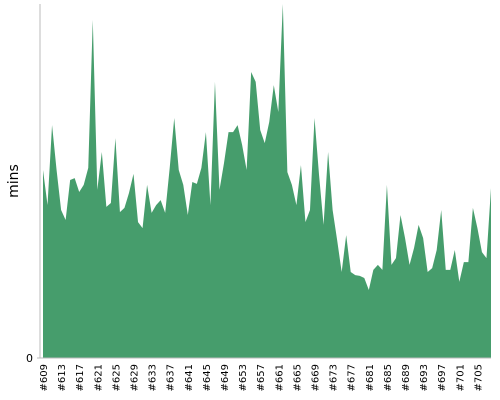 The height and width of the screenshot is (400, 500). What do you see at coordinates (460, 377) in the screenshot?
I see `x-tick-label: #701` at bounding box center [460, 377].